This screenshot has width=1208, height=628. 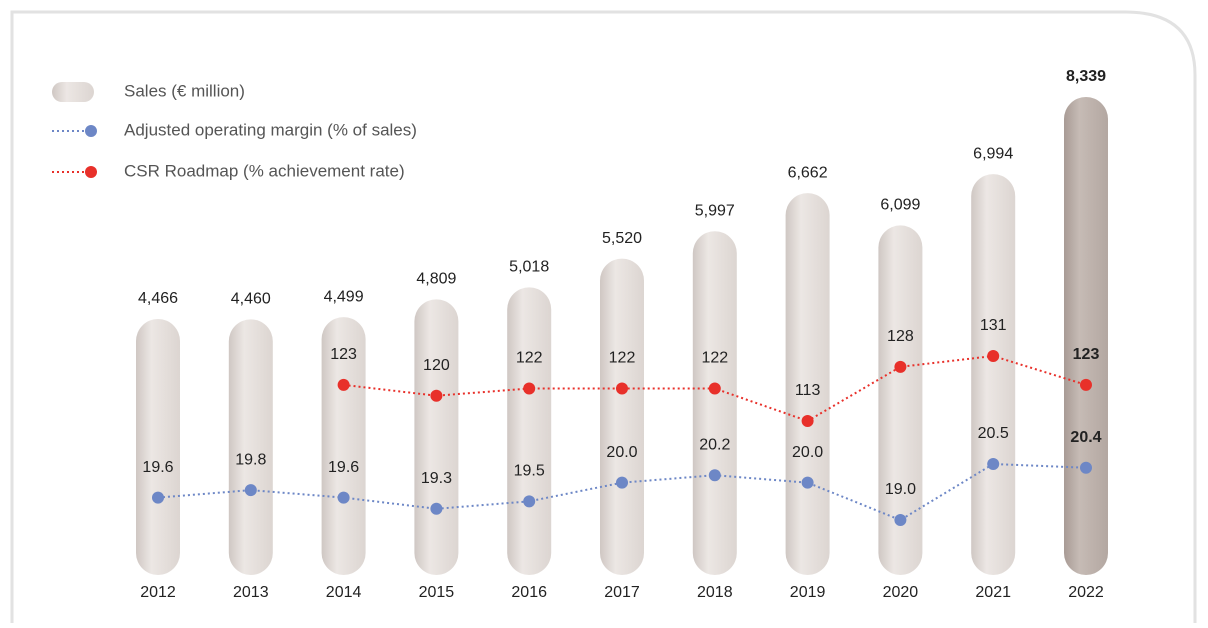 What do you see at coordinates (808, 592) in the screenshot?
I see `x-tick-label: 2019` at bounding box center [808, 592].